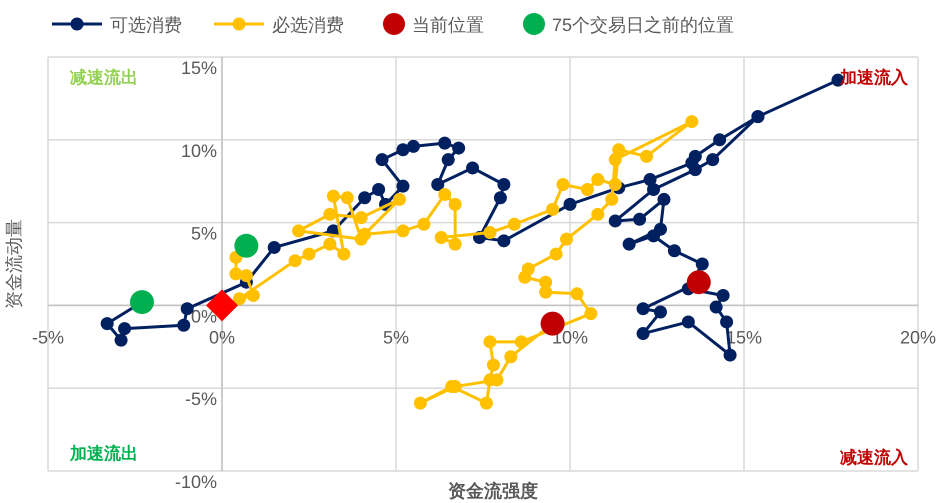 The width and height of the screenshot is (941, 503). What do you see at coordinates (203, 234) in the screenshot?
I see `y-tick-label: 5%` at bounding box center [203, 234].